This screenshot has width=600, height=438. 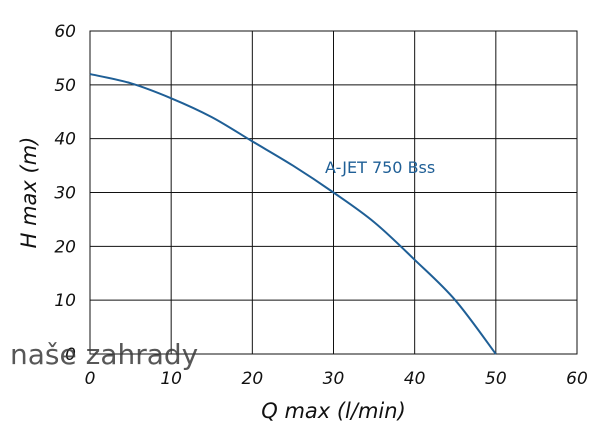 I want to click on y-tick-label: 0, so click(x=70, y=355).